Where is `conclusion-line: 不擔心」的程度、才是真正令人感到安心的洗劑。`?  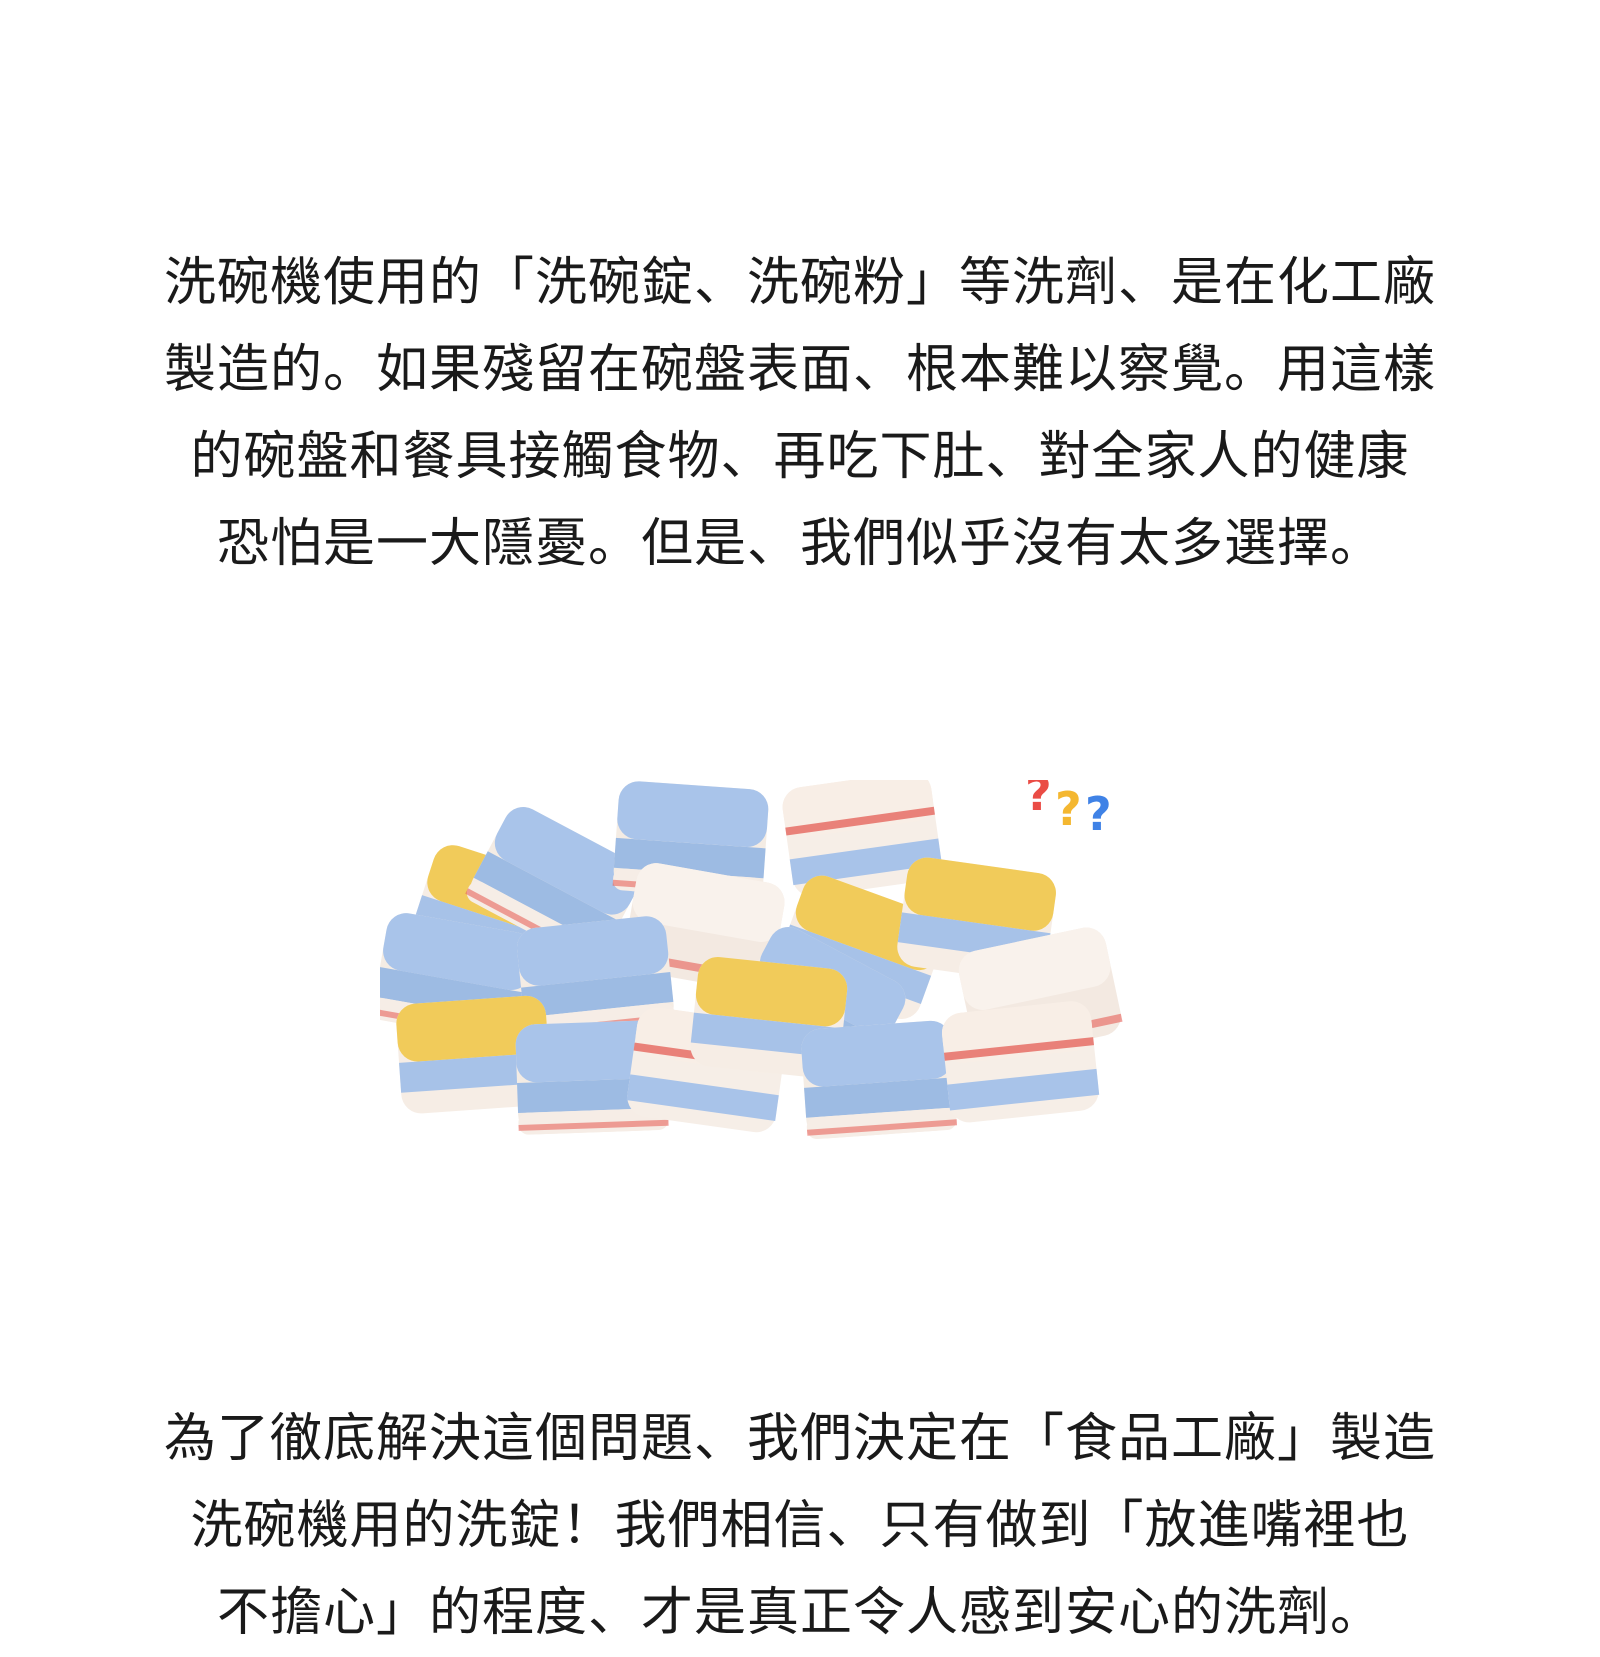 conclusion-line: 不擔心」的程度、才是真正令人感到安心的洗劑。 is located at coordinates (799, 1613).